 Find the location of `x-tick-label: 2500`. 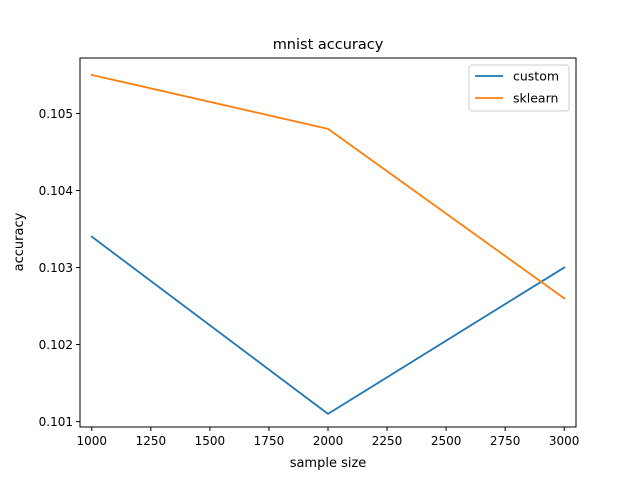

x-tick-label: 2500 is located at coordinates (446, 441).